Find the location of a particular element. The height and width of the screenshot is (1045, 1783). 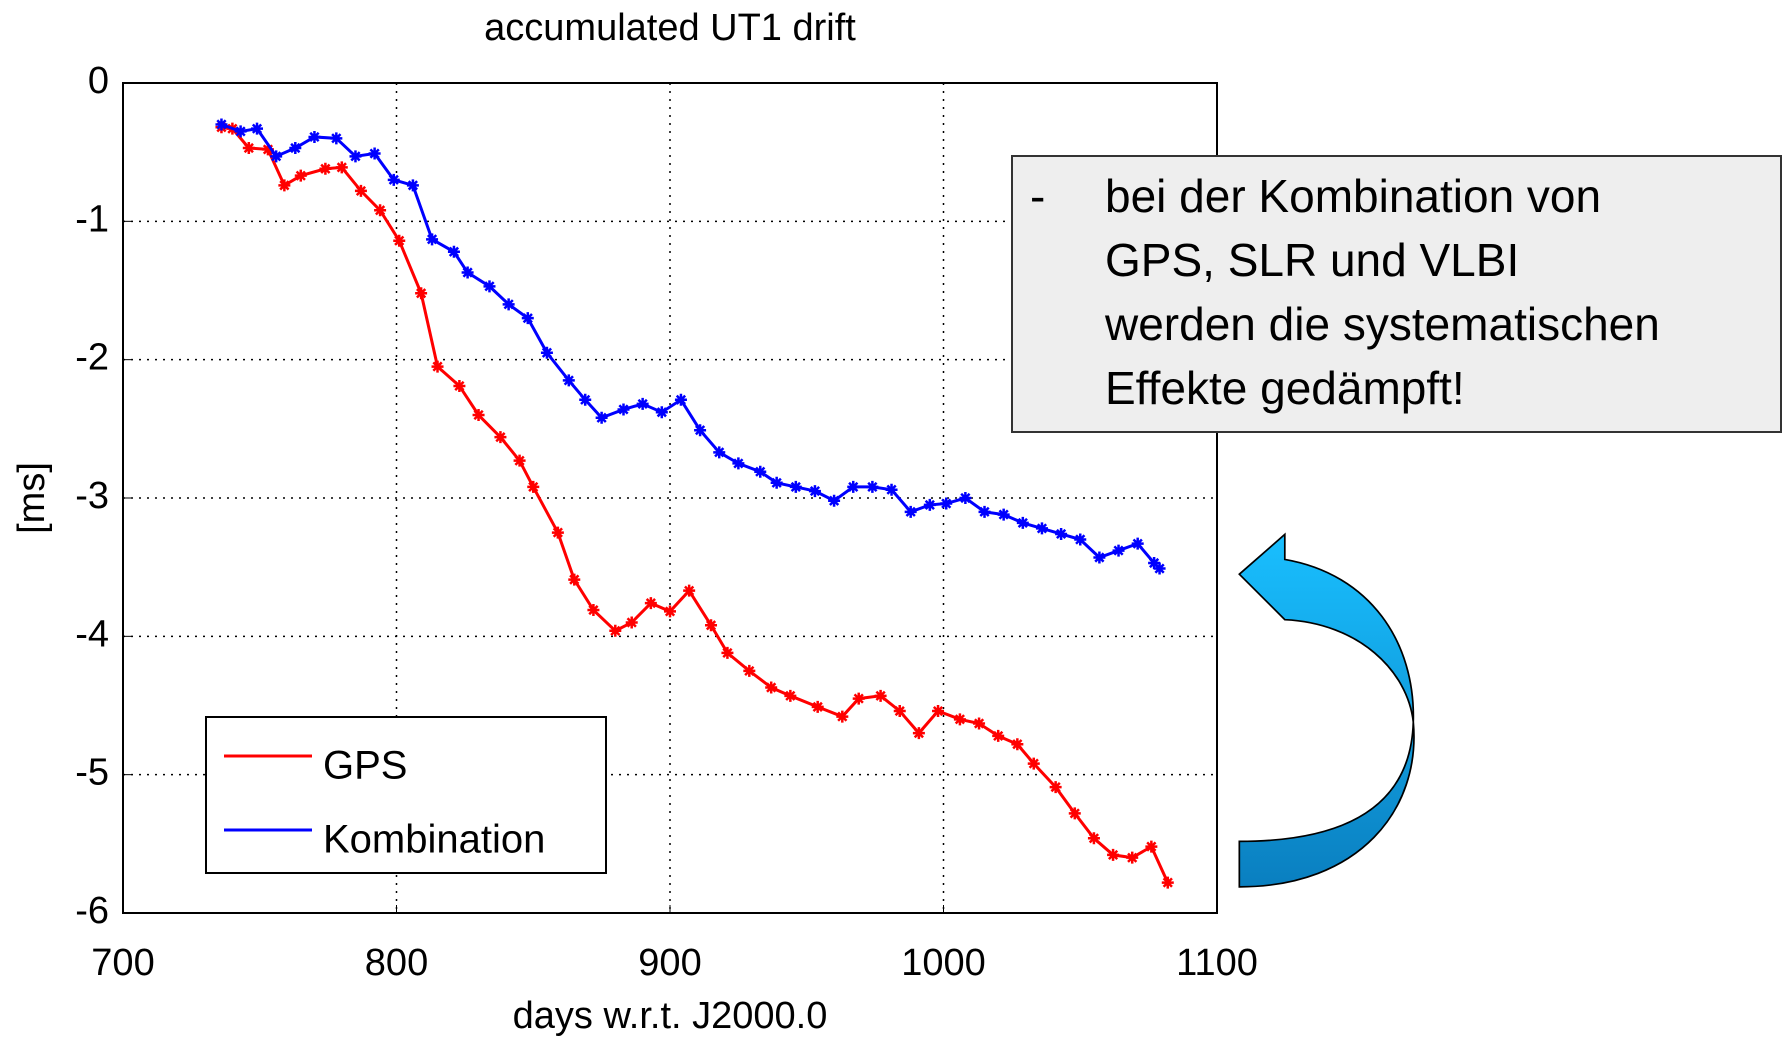

y-tick-label: -6 is located at coordinates (92, 911).